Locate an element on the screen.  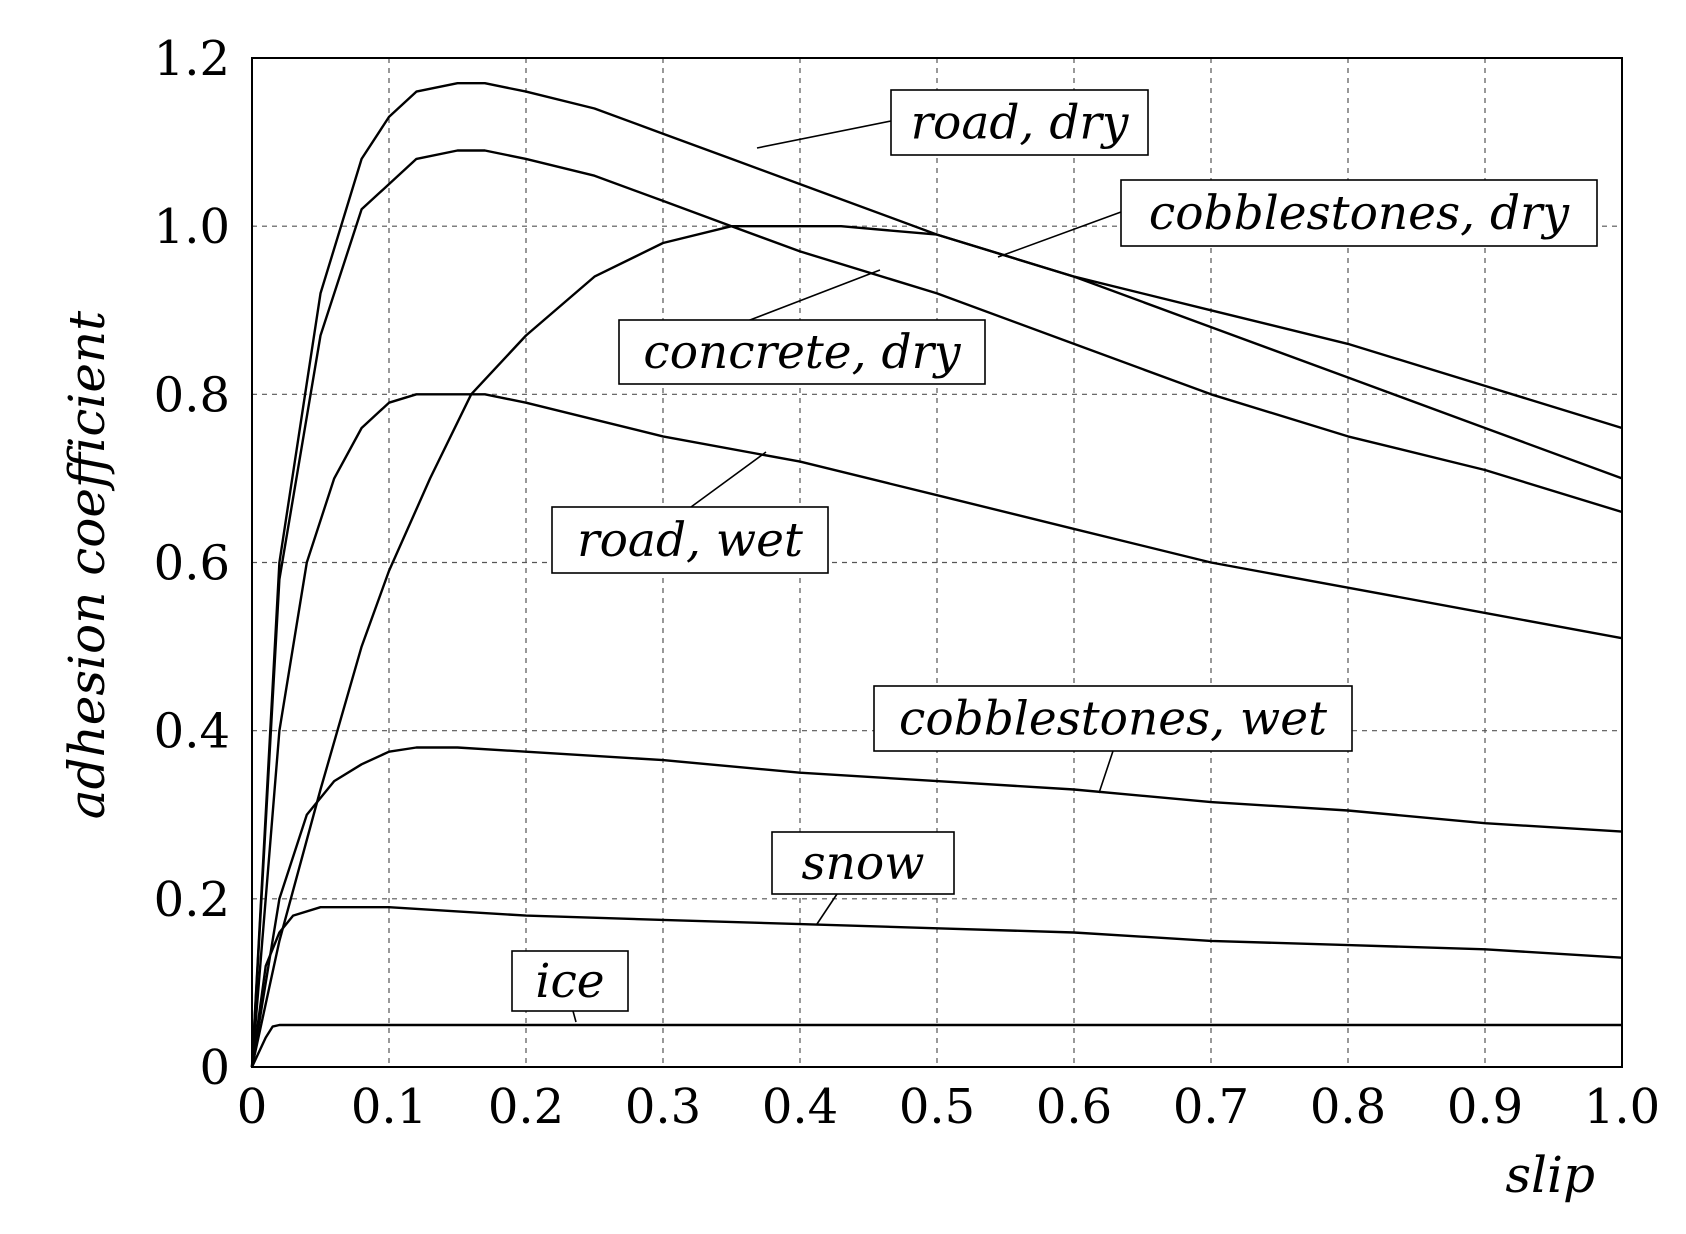
series-label-snow: snow is located at coordinates (863, 863).